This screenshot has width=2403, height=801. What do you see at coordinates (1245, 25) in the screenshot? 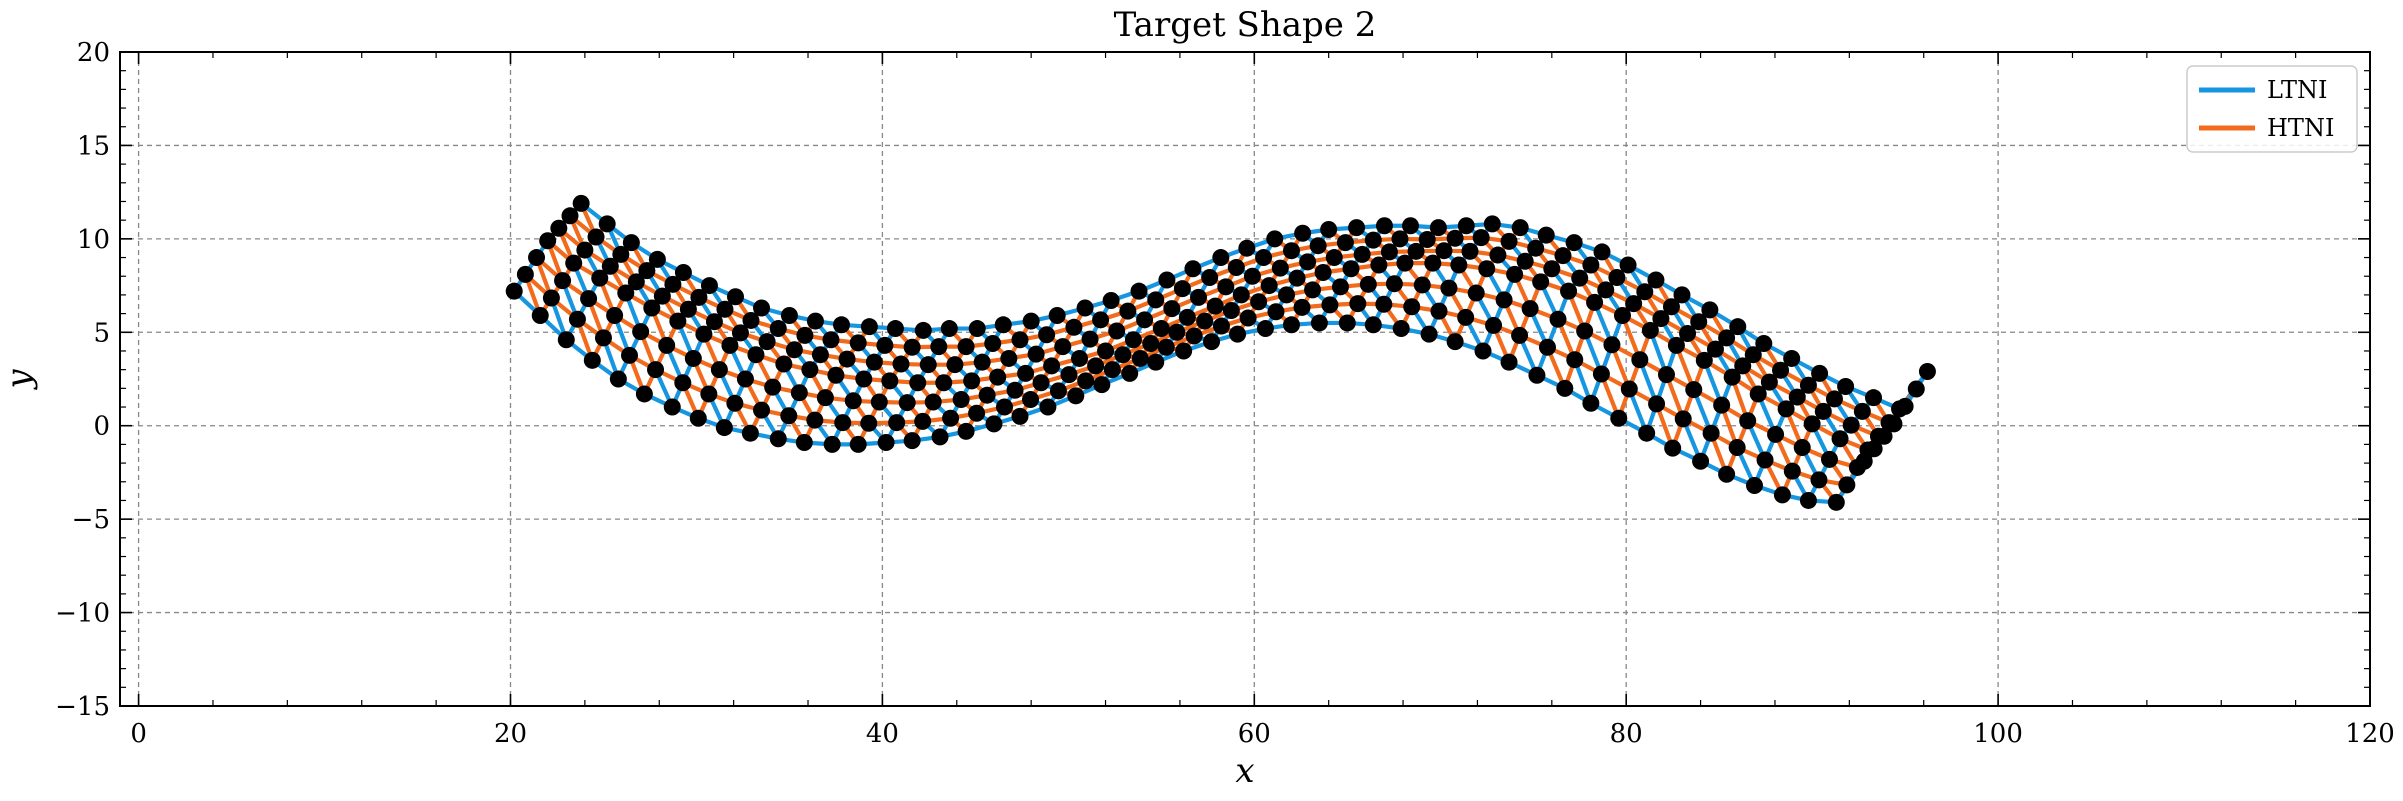
I see `chart-title: Target Shape 2` at bounding box center [1245, 25].